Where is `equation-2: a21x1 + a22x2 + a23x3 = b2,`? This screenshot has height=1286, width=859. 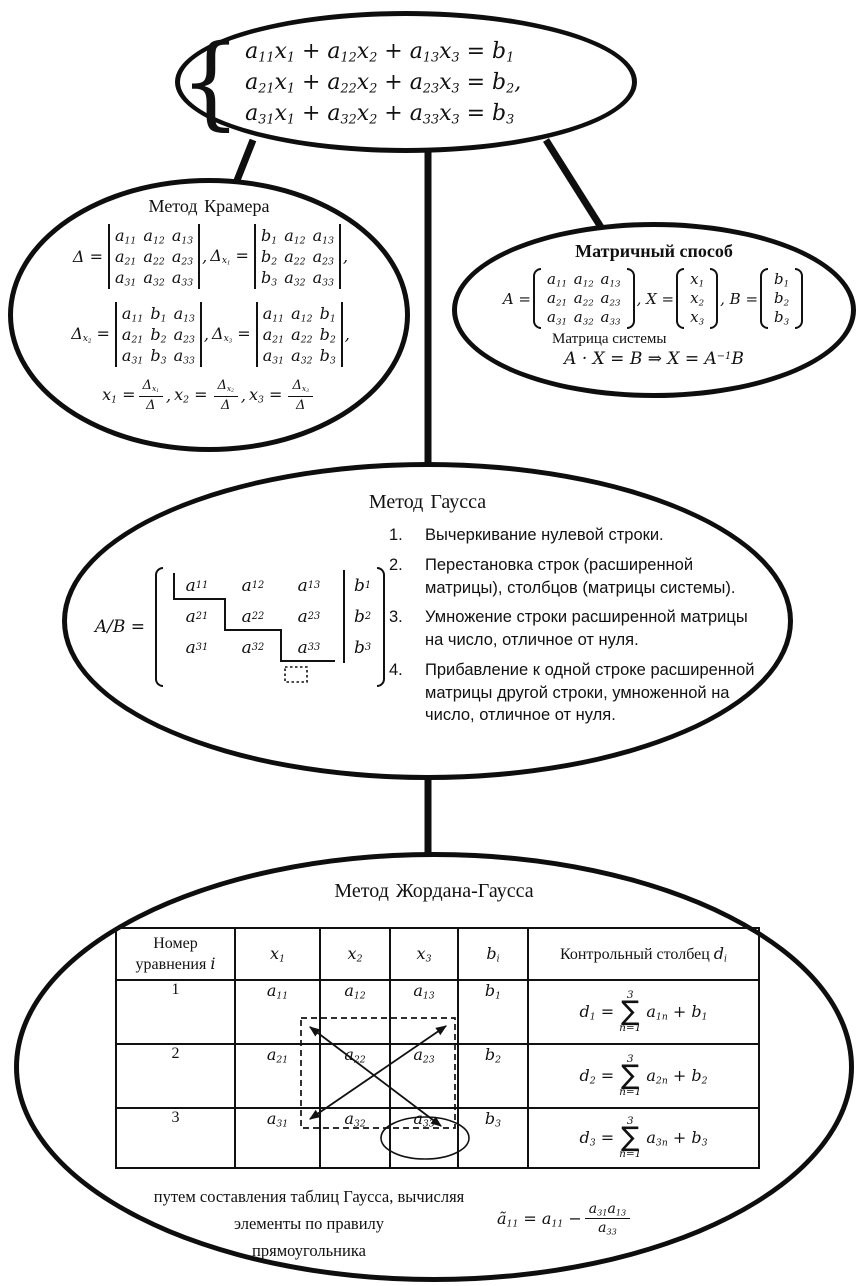
equation-2: a21x1 + a22x2 + a23x3 = b2, is located at coordinates (383, 83).